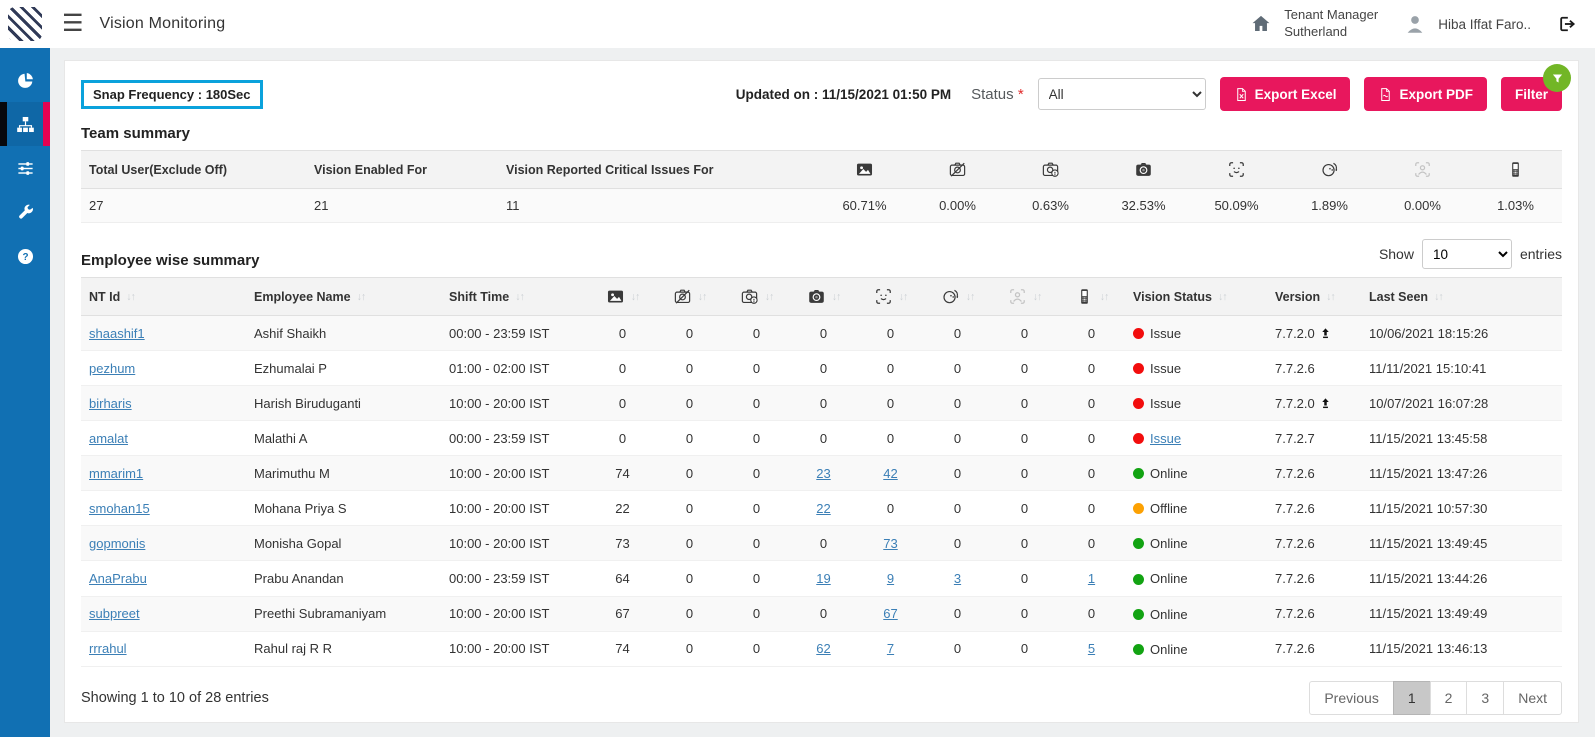 This screenshot has height=737, width=1595. I want to click on metric-link: 9, so click(890, 578).